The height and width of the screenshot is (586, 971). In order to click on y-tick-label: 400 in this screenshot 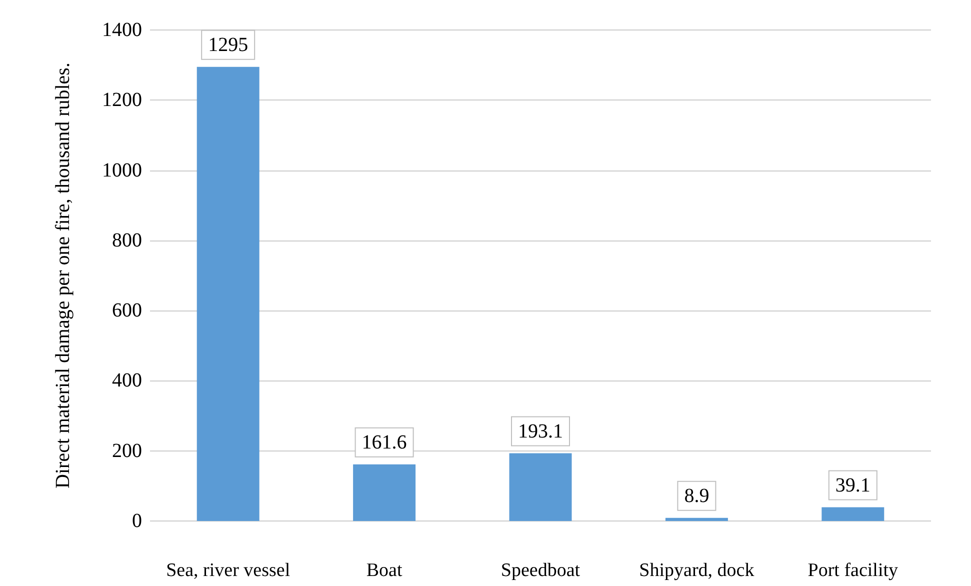, I will do `click(127, 381)`.